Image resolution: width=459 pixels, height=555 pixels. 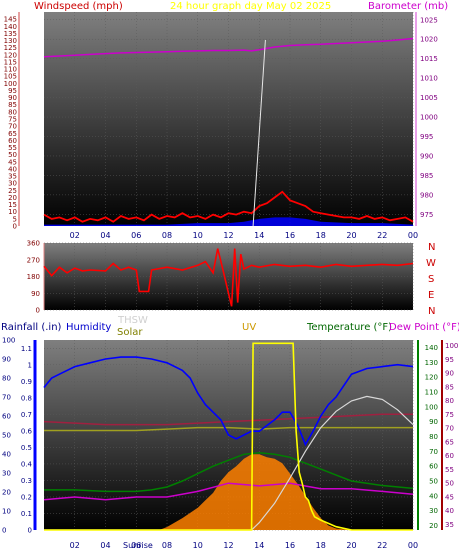 I want to click on gust-area, so click(x=228, y=221).